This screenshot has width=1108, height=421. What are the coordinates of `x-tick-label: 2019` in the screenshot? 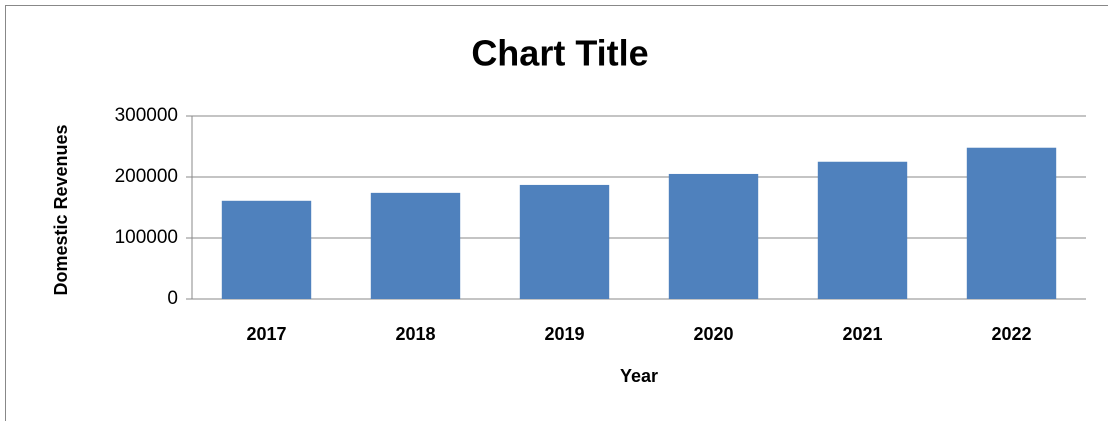 It's located at (564, 334).